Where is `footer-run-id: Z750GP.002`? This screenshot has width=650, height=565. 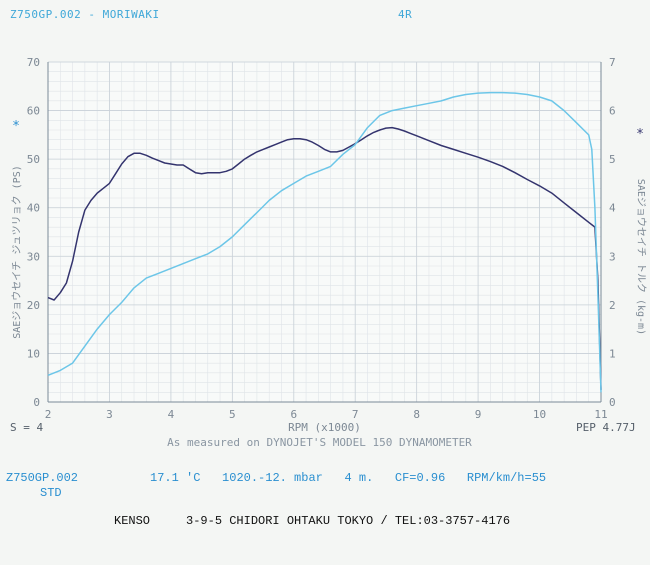 footer-run-id: Z750GP.002 is located at coordinates (42, 478).